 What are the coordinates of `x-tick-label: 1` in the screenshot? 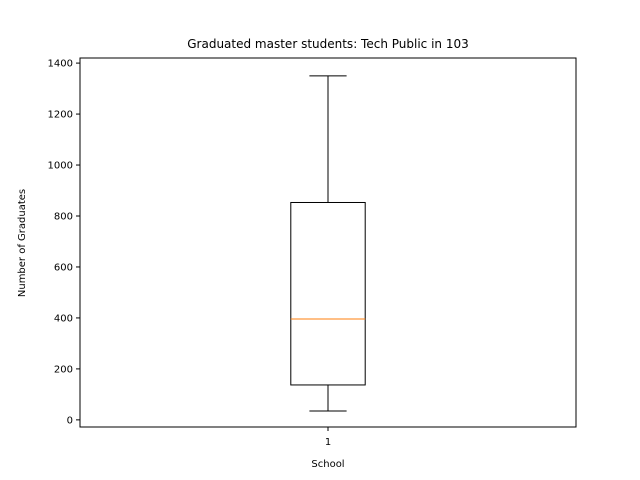 It's located at (328, 442).